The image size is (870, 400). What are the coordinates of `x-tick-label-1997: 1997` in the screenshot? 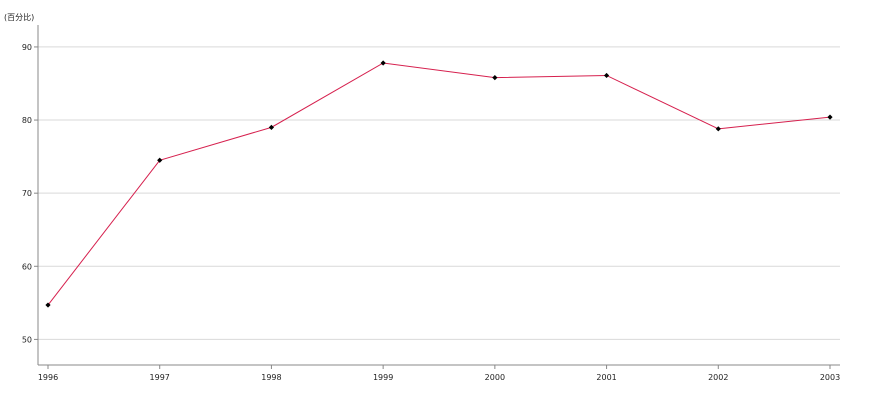 It's located at (160, 377).